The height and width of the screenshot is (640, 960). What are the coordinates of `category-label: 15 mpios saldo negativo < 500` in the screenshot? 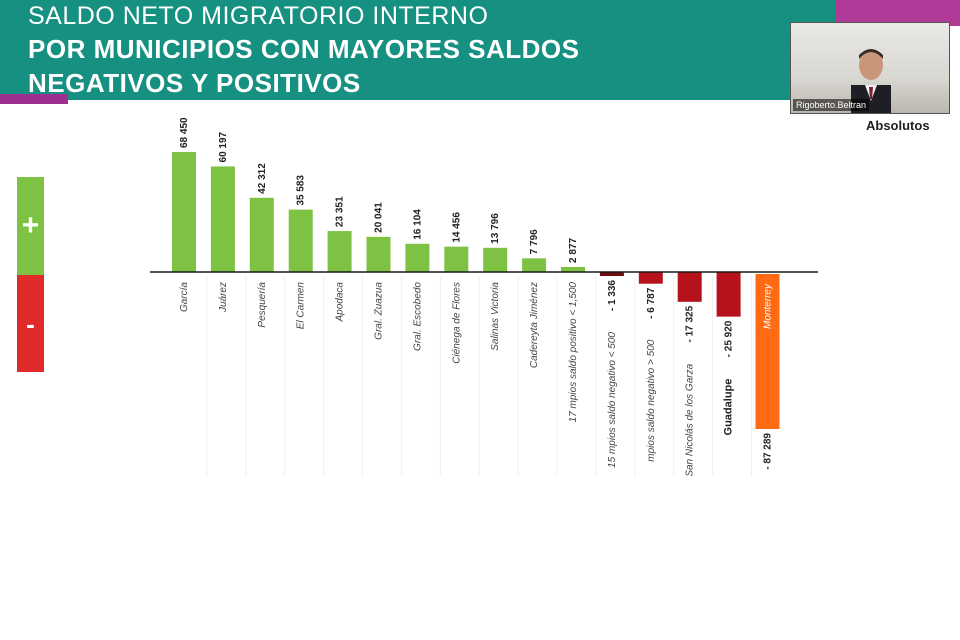 It's located at (612, 400).